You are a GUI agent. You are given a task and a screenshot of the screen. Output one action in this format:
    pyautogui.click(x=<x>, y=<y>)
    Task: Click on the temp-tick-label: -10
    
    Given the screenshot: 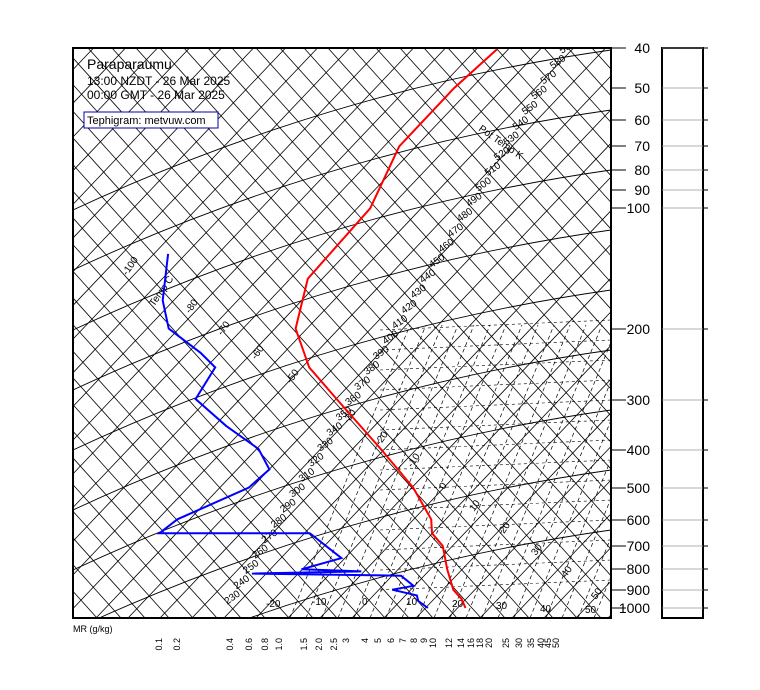 What is the action you would take?
    pyautogui.click(x=414, y=460)
    